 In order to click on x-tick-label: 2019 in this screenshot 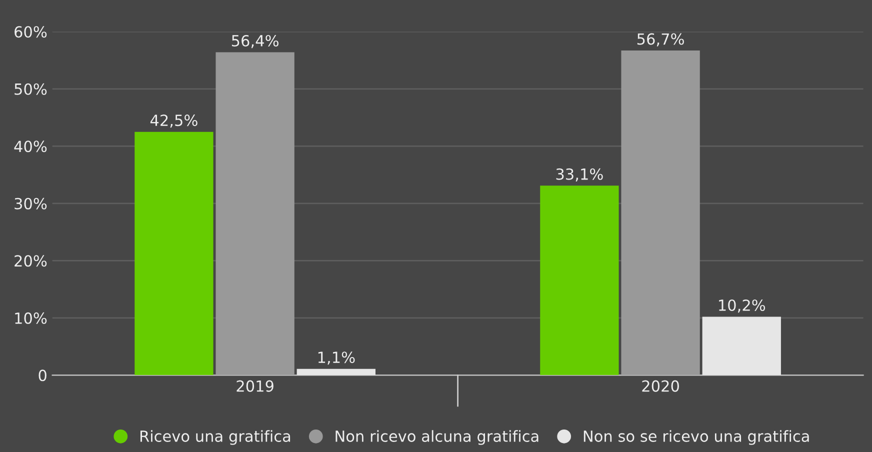, I will do `click(255, 386)`.